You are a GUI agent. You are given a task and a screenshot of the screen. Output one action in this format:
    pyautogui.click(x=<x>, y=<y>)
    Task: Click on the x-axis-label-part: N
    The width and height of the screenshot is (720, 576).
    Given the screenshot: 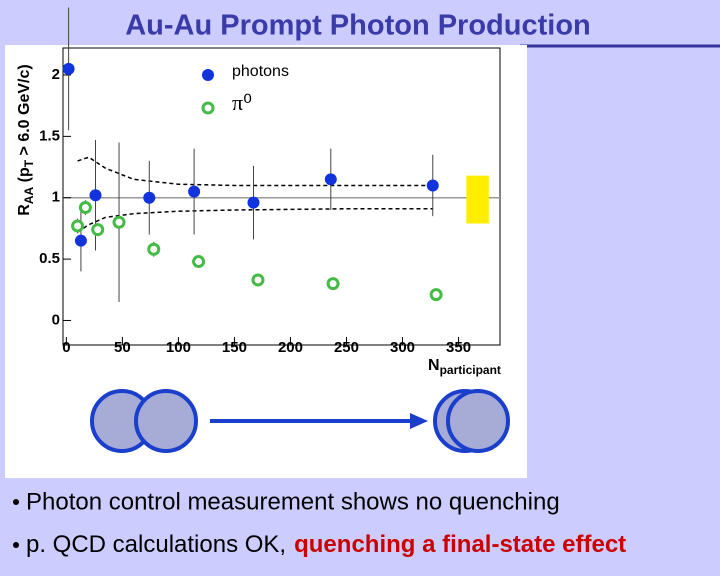 What is the action you would take?
    pyautogui.click(x=434, y=365)
    